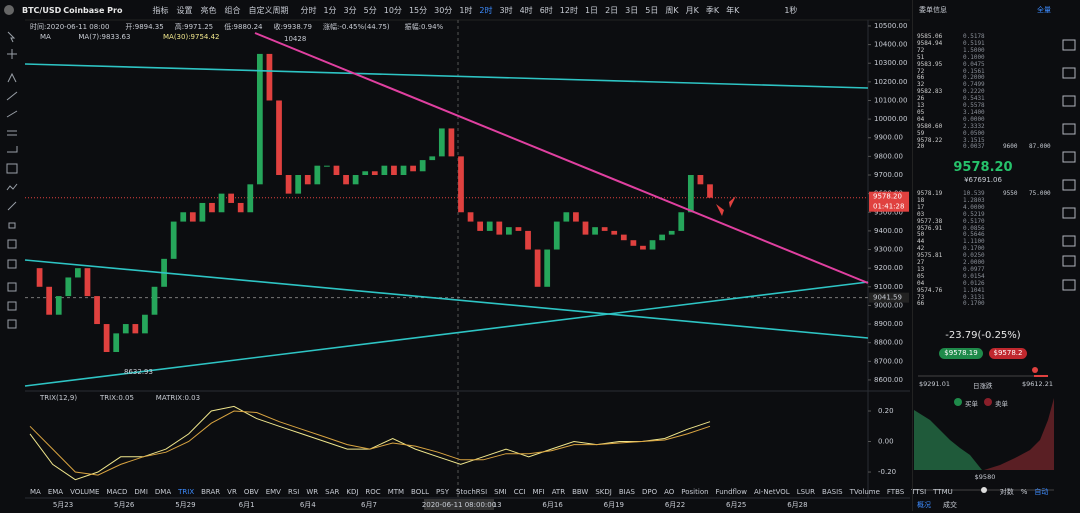 The height and width of the screenshot is (513, 1080). Describe the element at coordinates (1006, 492) in the screenshot. I see `axis-option: 对数` at that location.